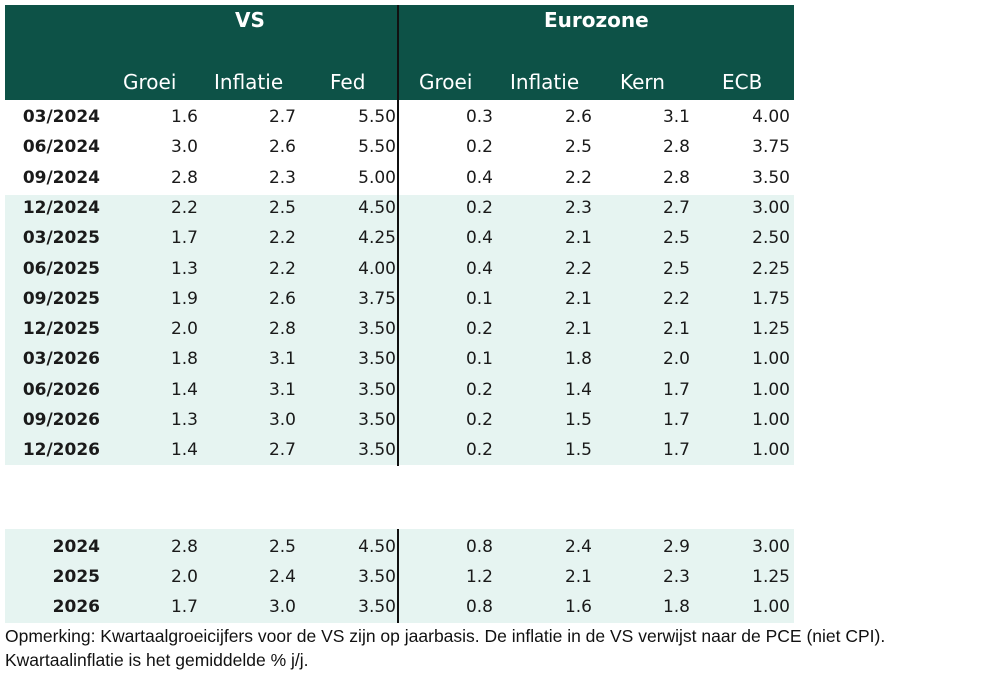 The height and width of the screenshot is (680, 994). I want to click on table-cell: 1.3, so click(184, 268).